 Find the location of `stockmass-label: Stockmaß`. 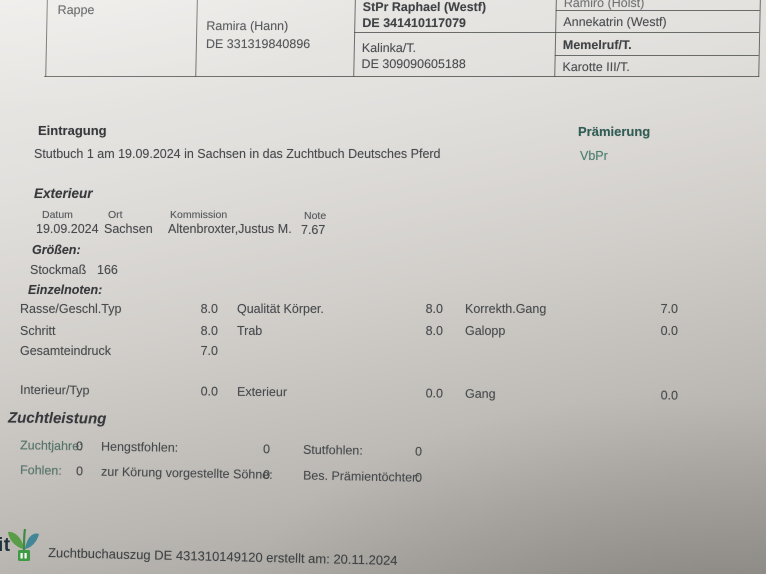

stockmass-label: Stockmaß is located at coordinates (58, 270).